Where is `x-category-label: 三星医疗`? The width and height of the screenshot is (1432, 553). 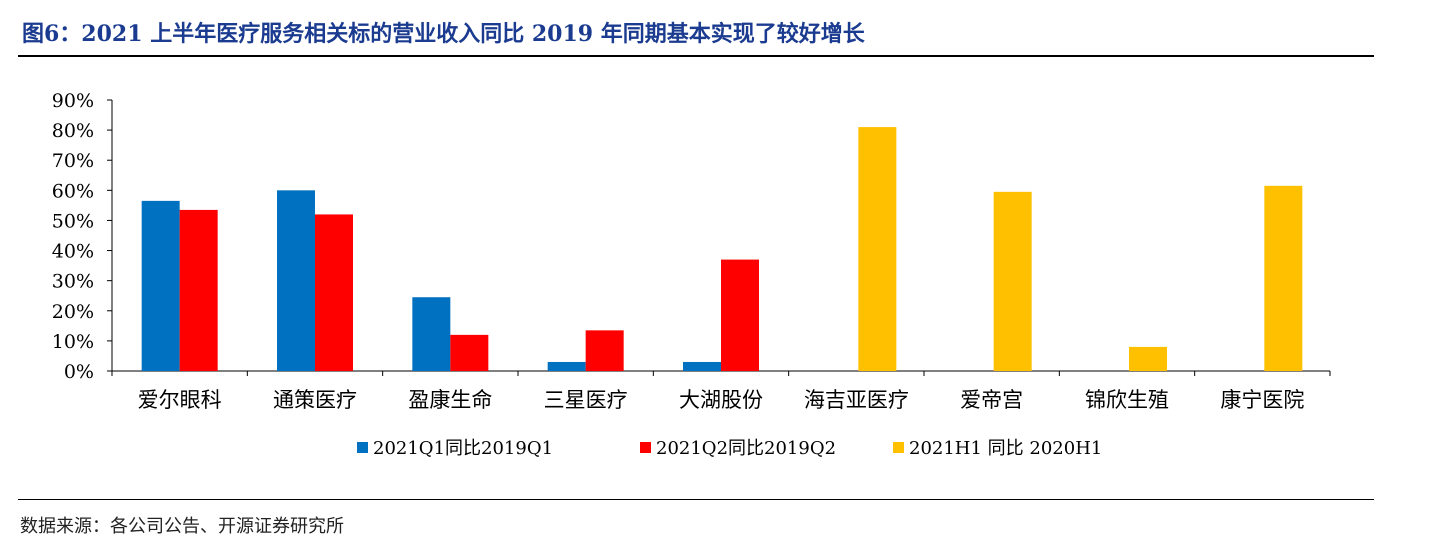
x-category-label: 三星医疗 is located at coordinates (586, 400).